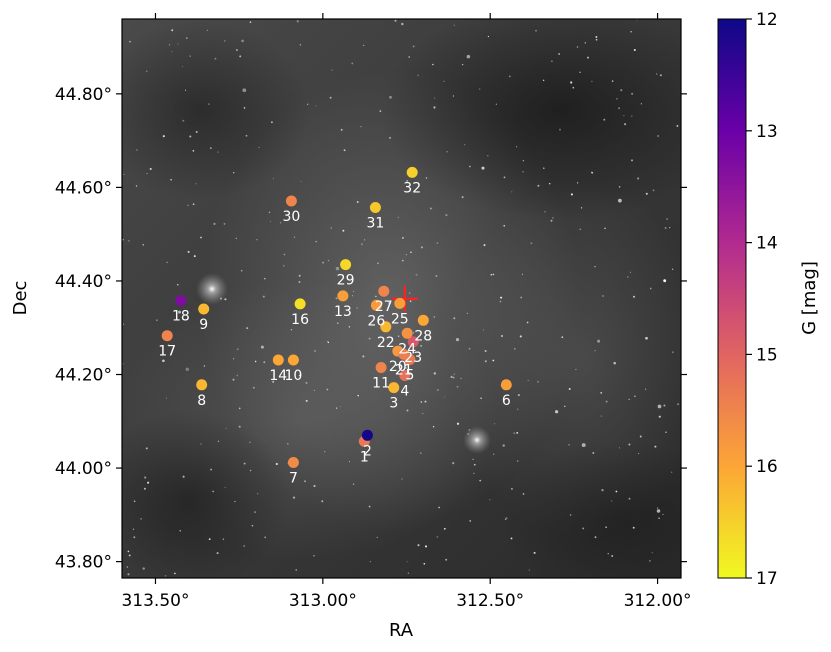  I want to click on colorbar-tick-label: 17, so click(767, 579).